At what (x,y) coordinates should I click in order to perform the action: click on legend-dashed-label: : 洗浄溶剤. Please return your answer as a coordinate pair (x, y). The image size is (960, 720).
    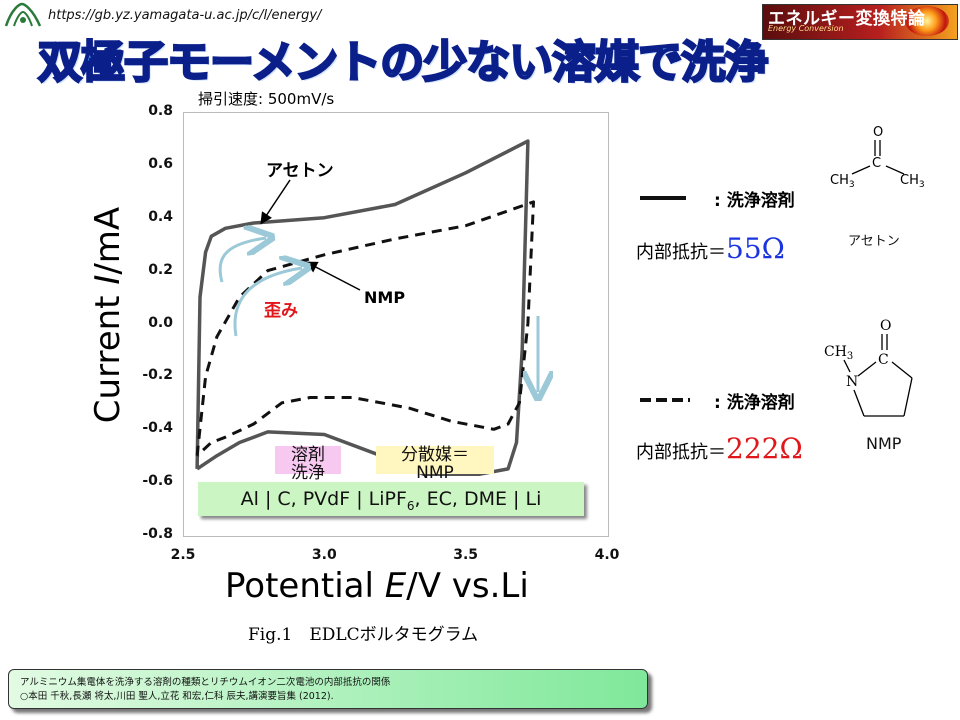
    Looking at the image, I should click on (754, 403).